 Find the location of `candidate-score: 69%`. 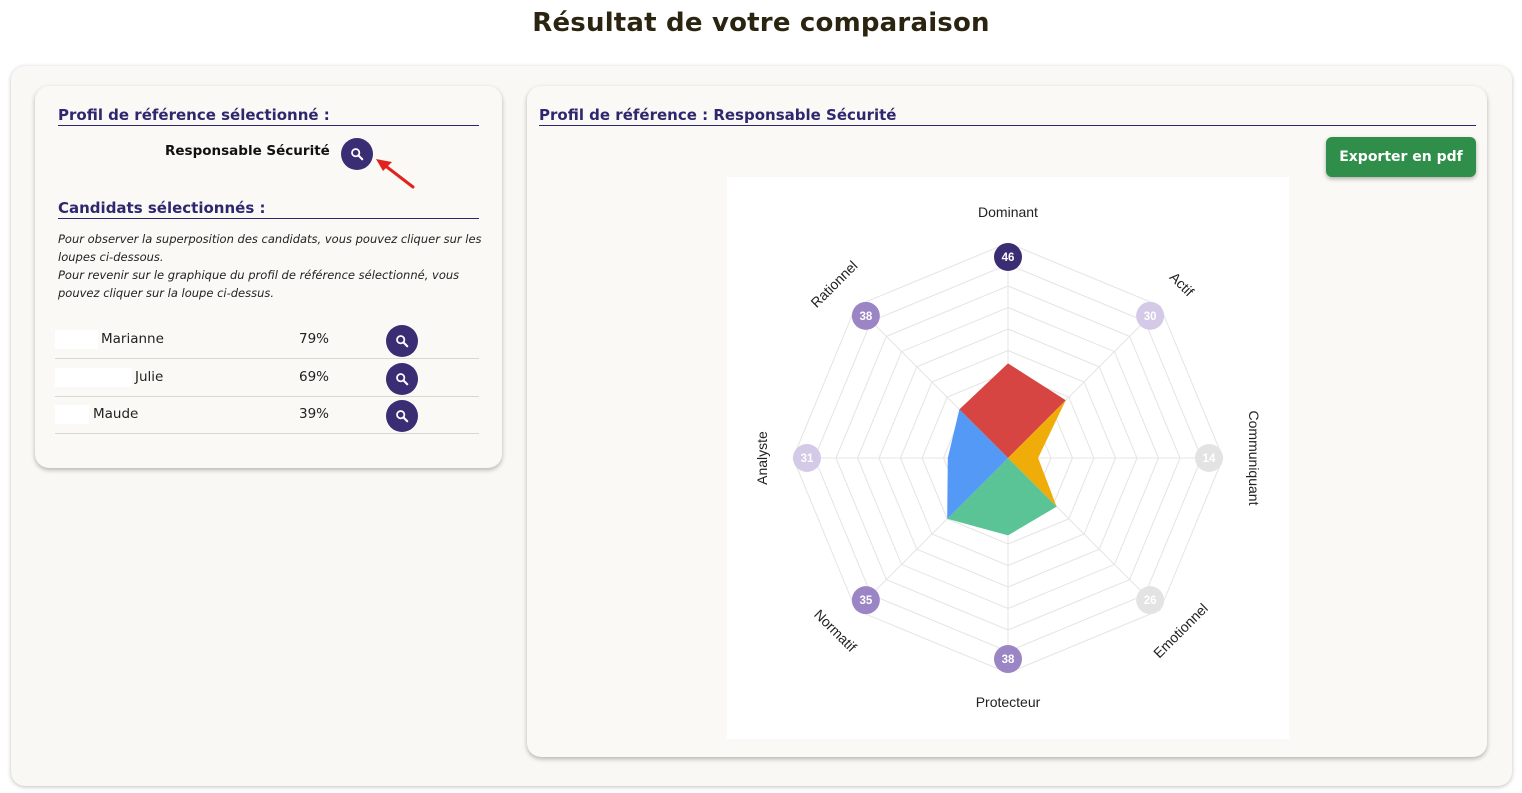

candidate-score: 69% is located at coordinates (314, 377).